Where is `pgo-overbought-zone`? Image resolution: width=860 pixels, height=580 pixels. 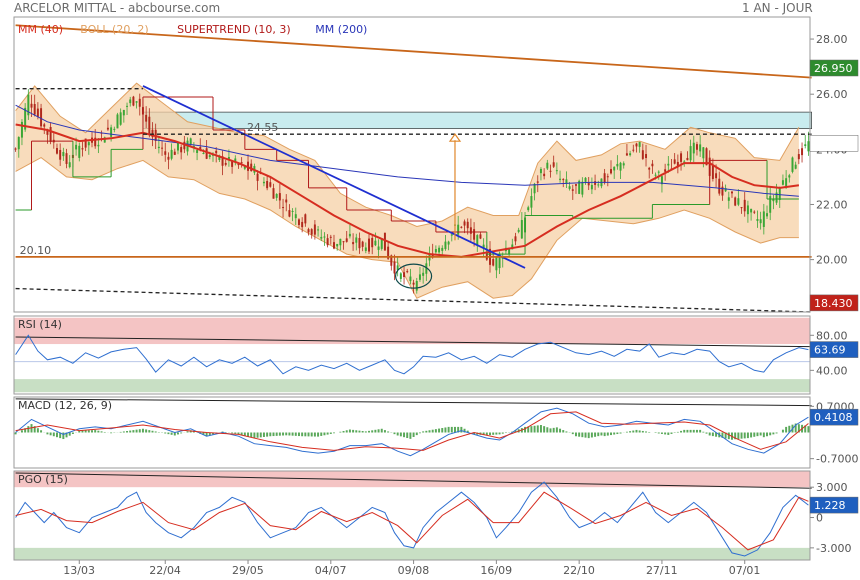 pgo-overbought-zone is located at coordinates (412, 479).